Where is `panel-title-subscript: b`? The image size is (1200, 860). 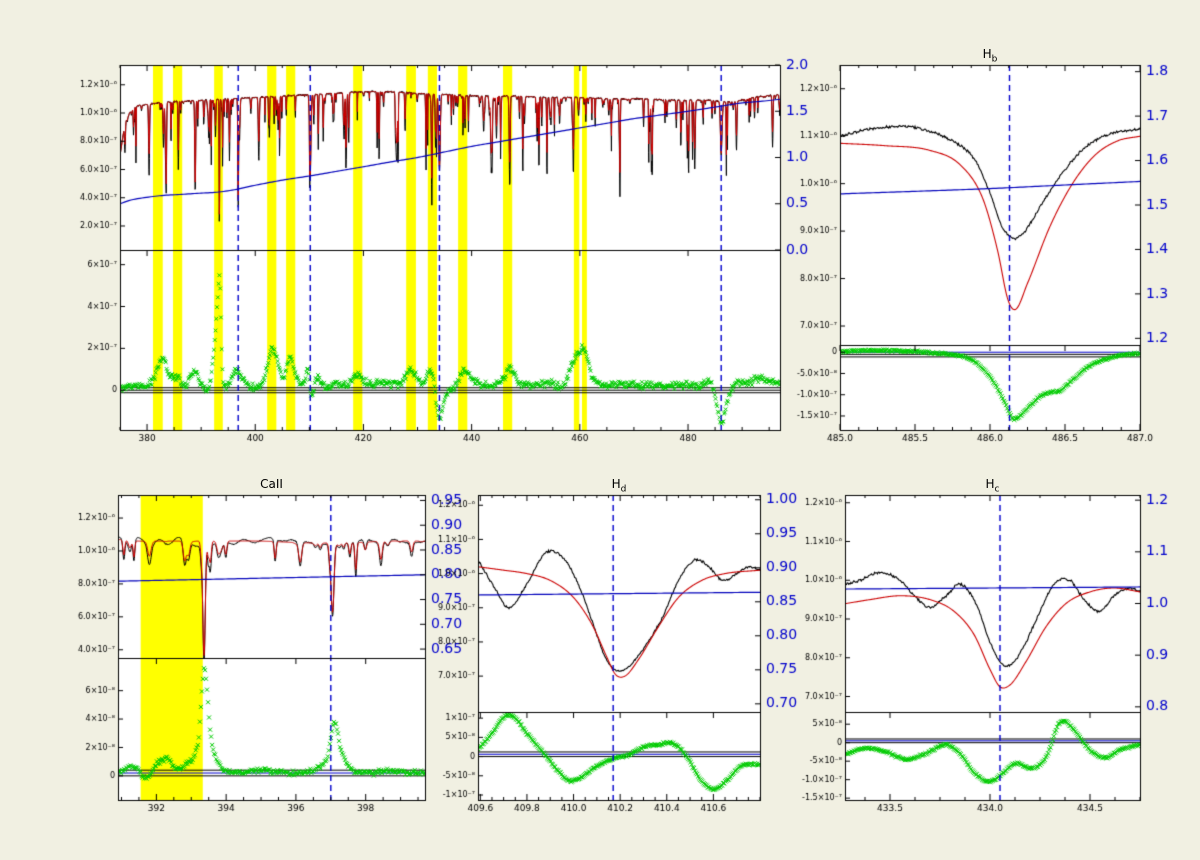 panel-title-subscript: b is located at coordinates (994, 59).